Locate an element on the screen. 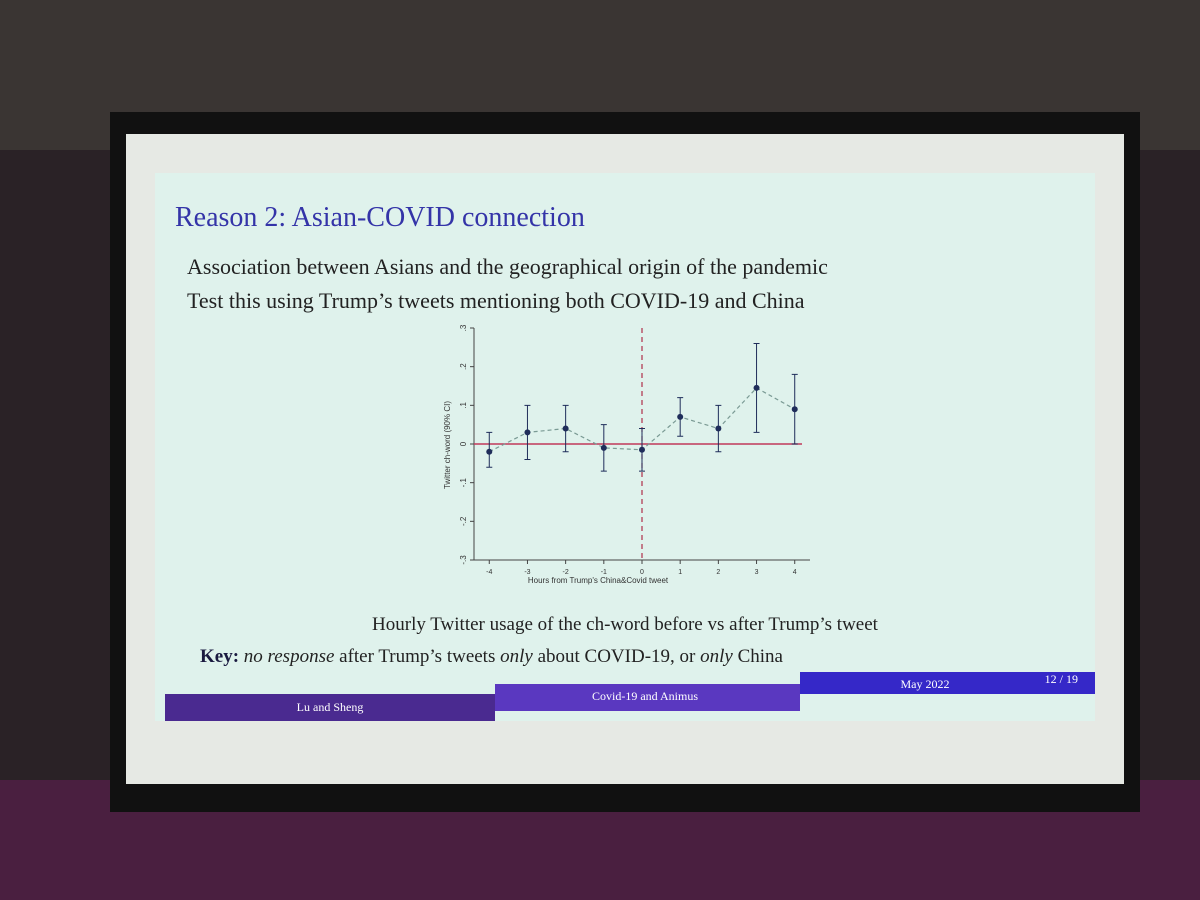 This screenshot has width=1200, height=900. footer-authors: Lu and Sheng is located at coordinates (330, 707).